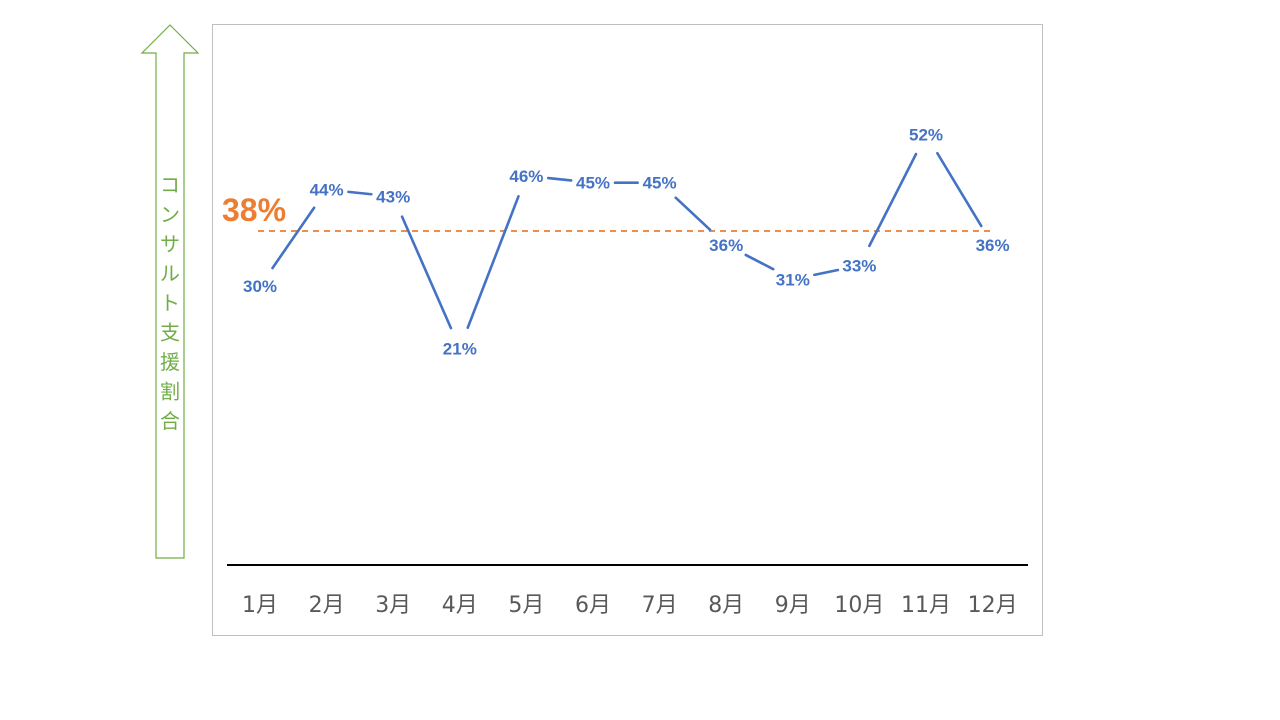 This screenshot has width=1280, height=720. What do you see at coordinates (793, 605) in the screenshot?
I see `x-tick-label: 9月` at bounding box center [793, 605].